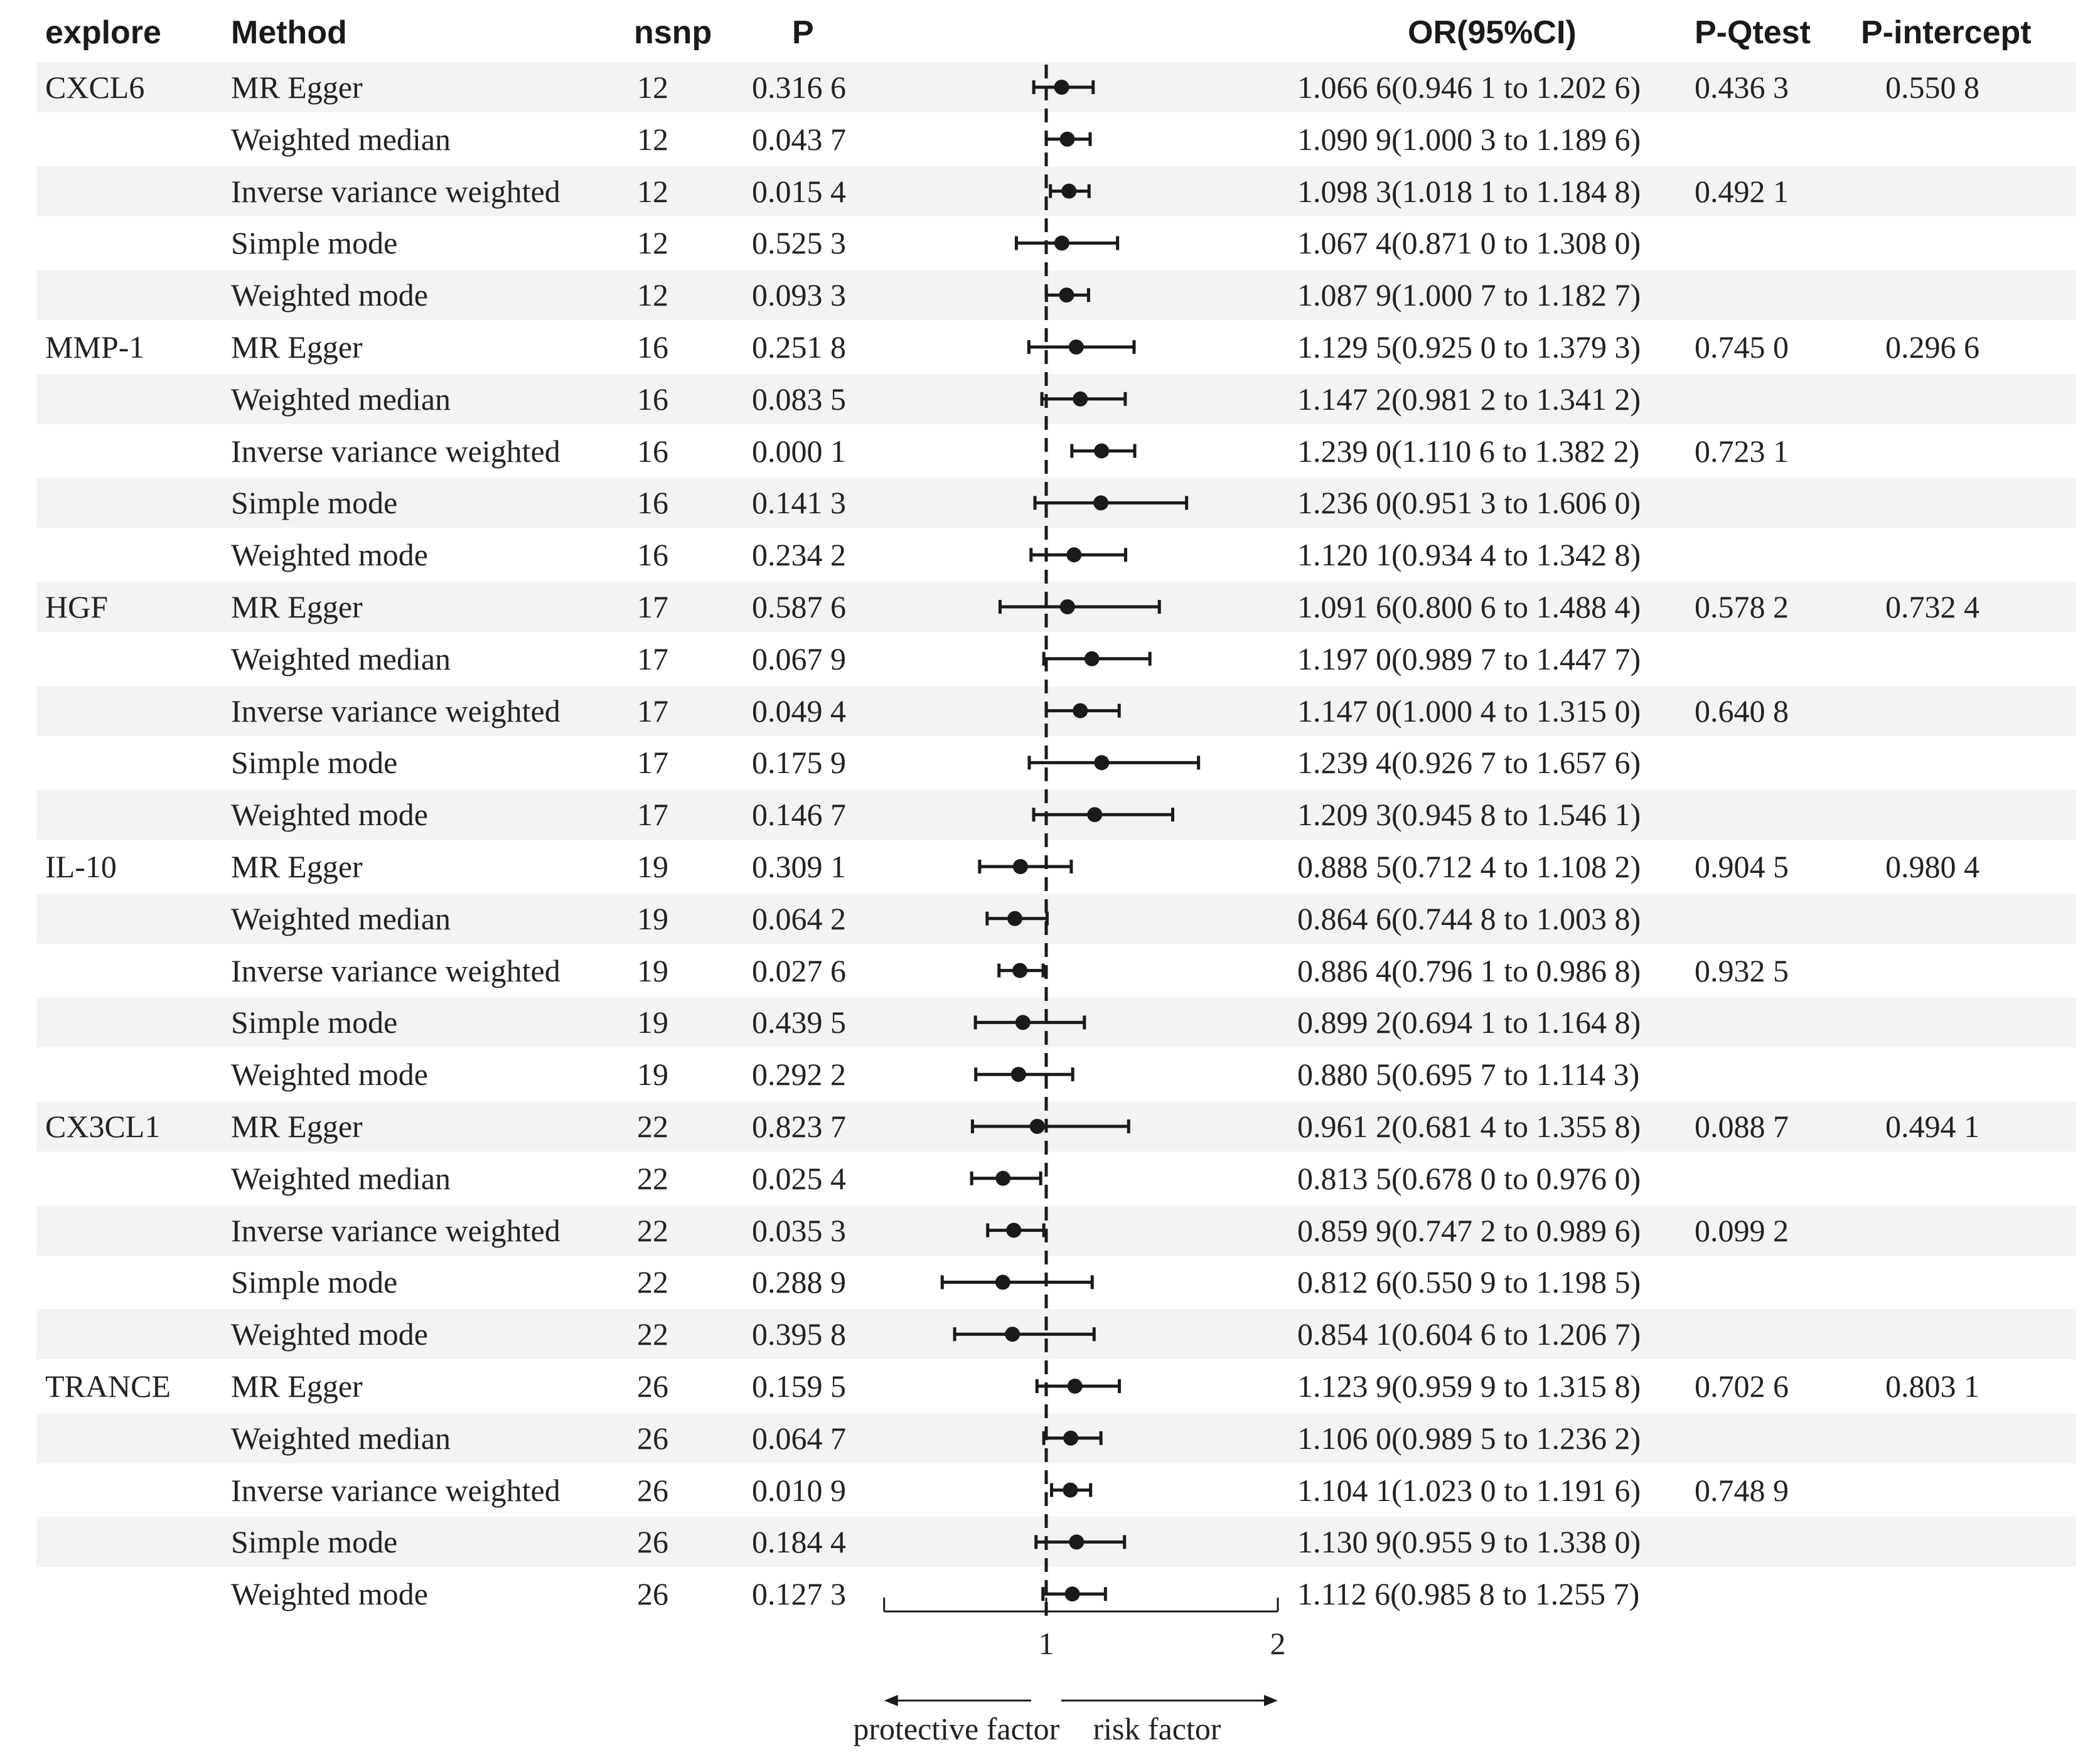 The height and width of the screenshot is (1752, 2100). What do you see at coordinates (1469, 1386) in the screenshot?
I see `or-ci-cell: 1.123 9(0.959 9 to 1.315 8)` at bounding box center [1469, 1386].